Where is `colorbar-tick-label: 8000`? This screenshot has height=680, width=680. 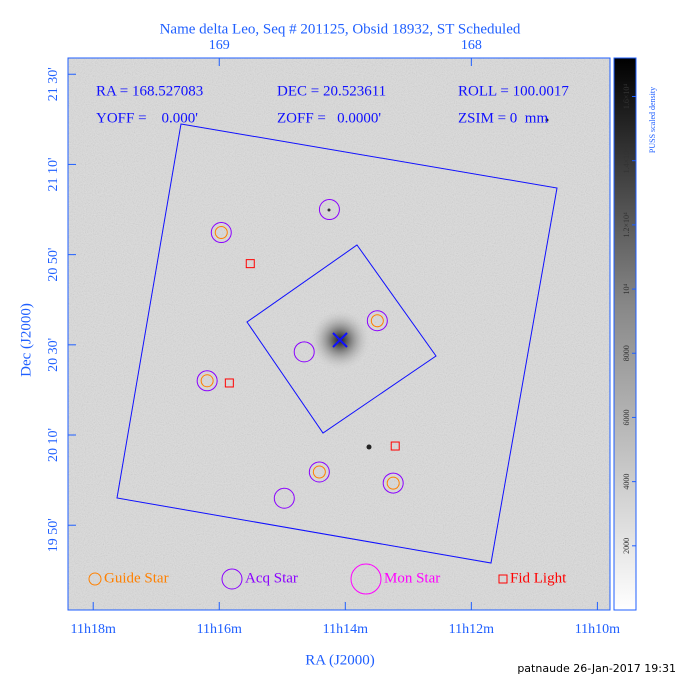
colorbar-tick-label: 8000 is located at coordinates (626, 353).